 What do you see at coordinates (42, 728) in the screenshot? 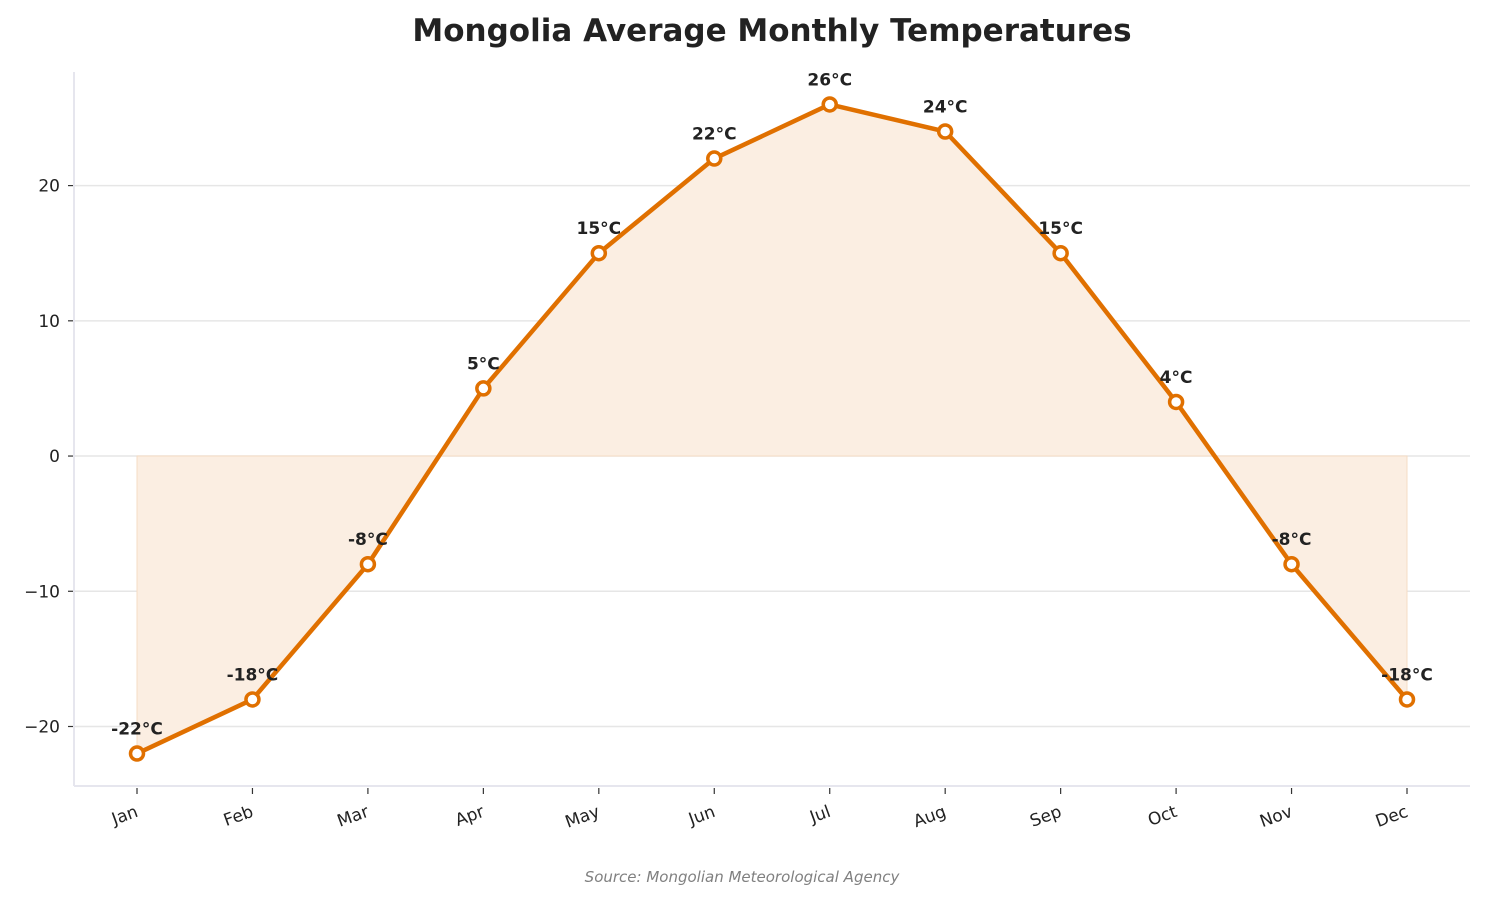
I see `y-tick-label: −20` at bounding box center [42, 728].